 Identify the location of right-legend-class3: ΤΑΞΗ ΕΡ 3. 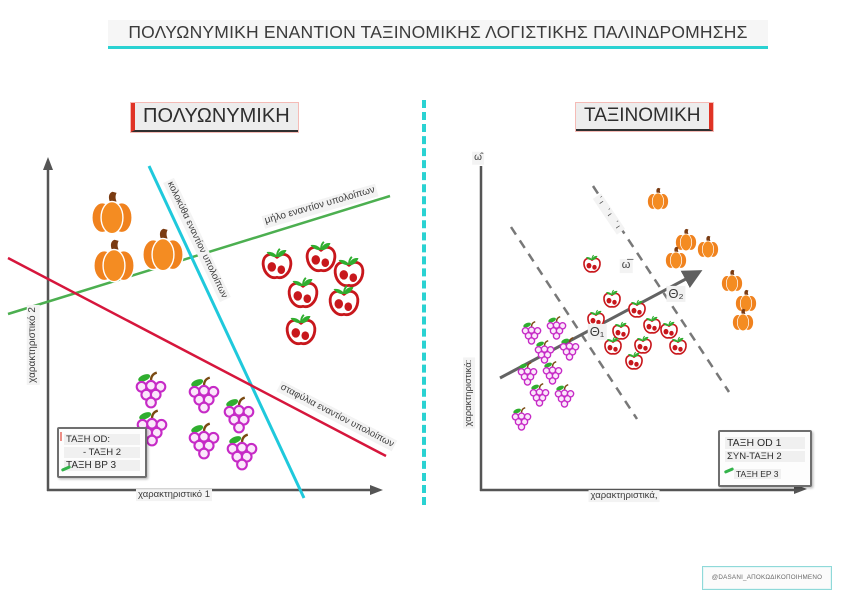
(757, 474).